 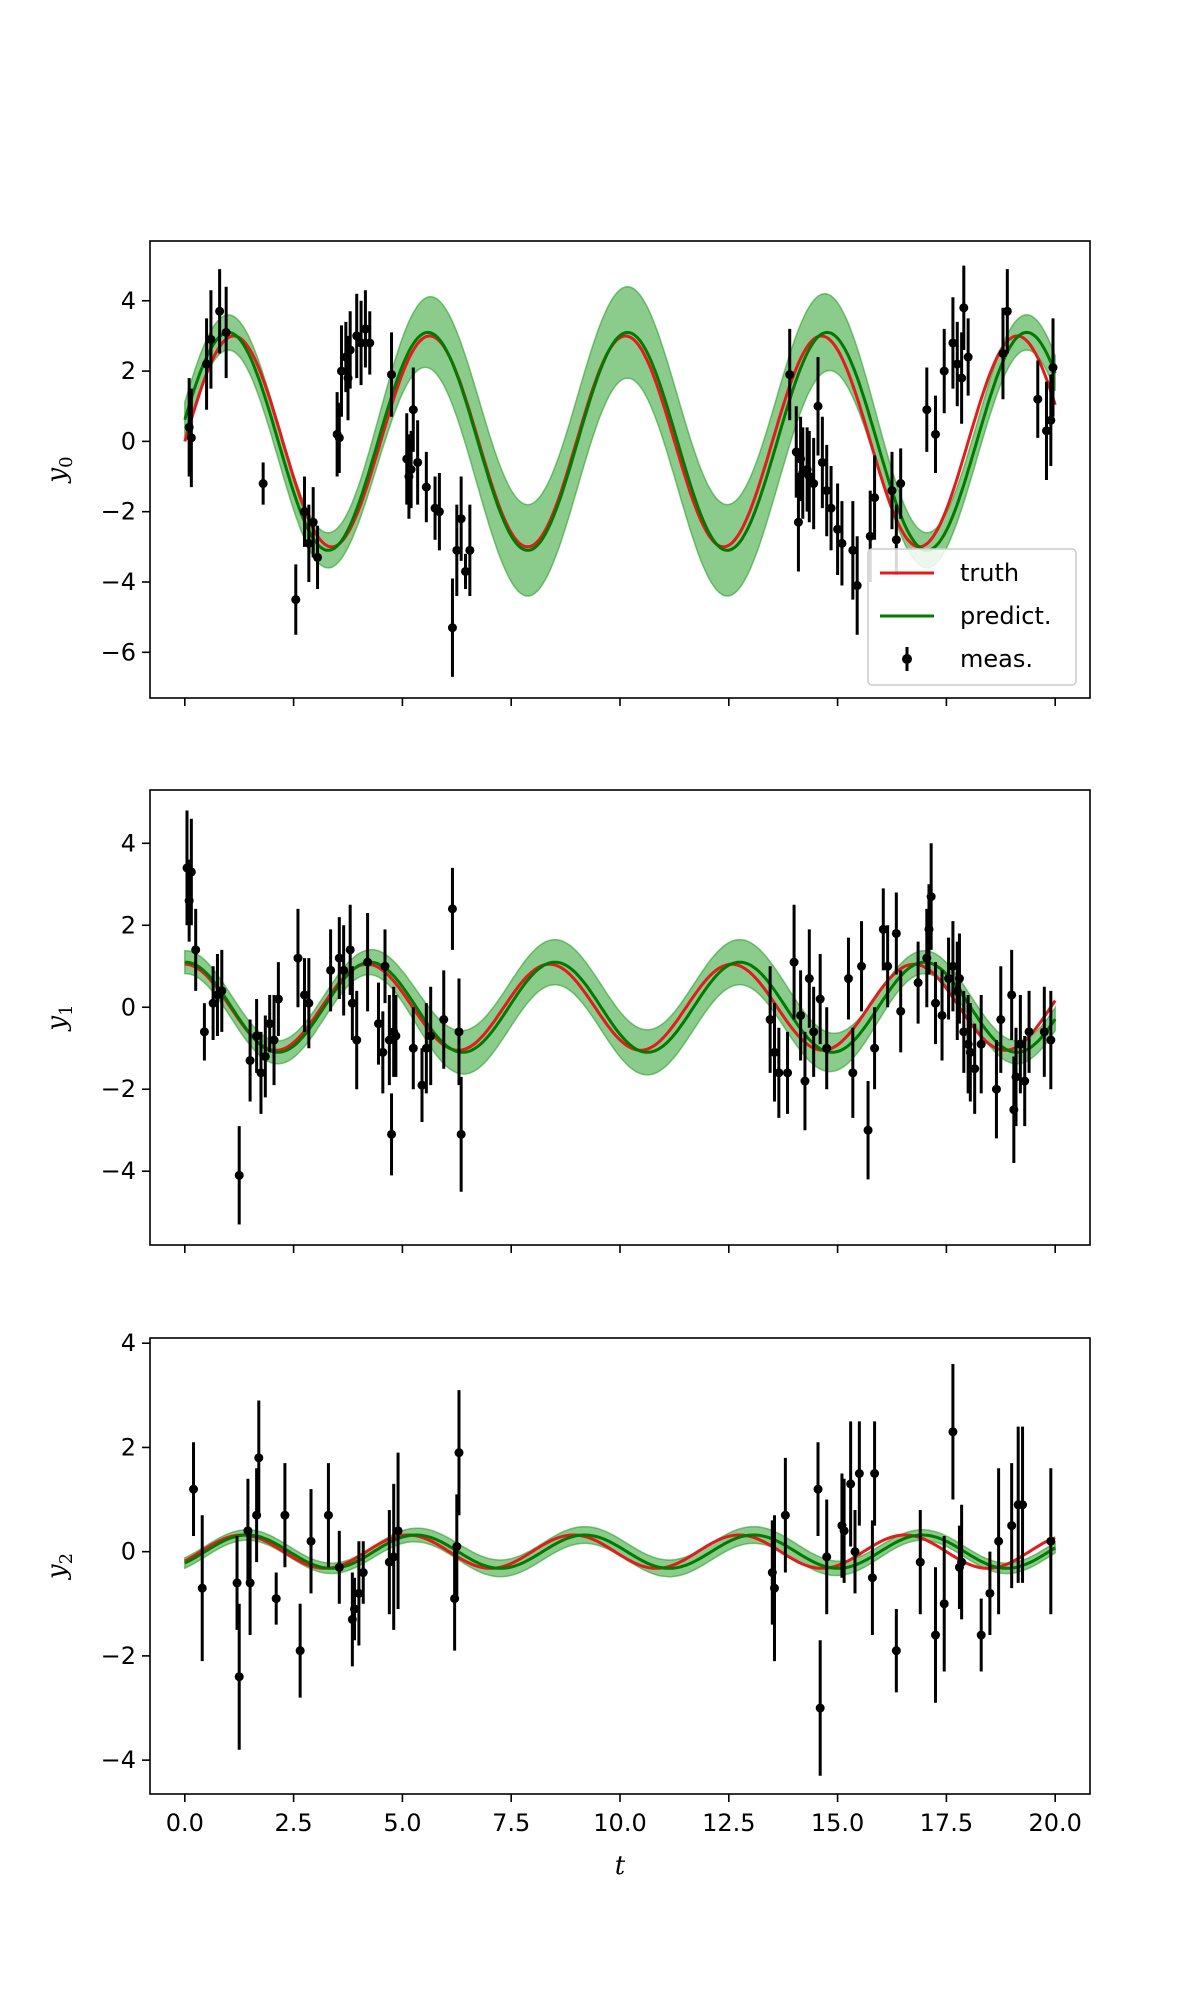 I want to click on y-axis-label: y0, so click(x=59, y=469).